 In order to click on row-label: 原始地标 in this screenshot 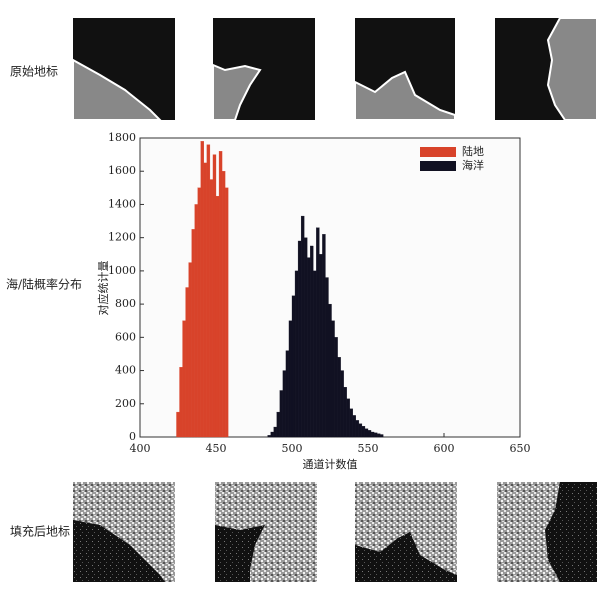, I will do `click(34, 72)`.